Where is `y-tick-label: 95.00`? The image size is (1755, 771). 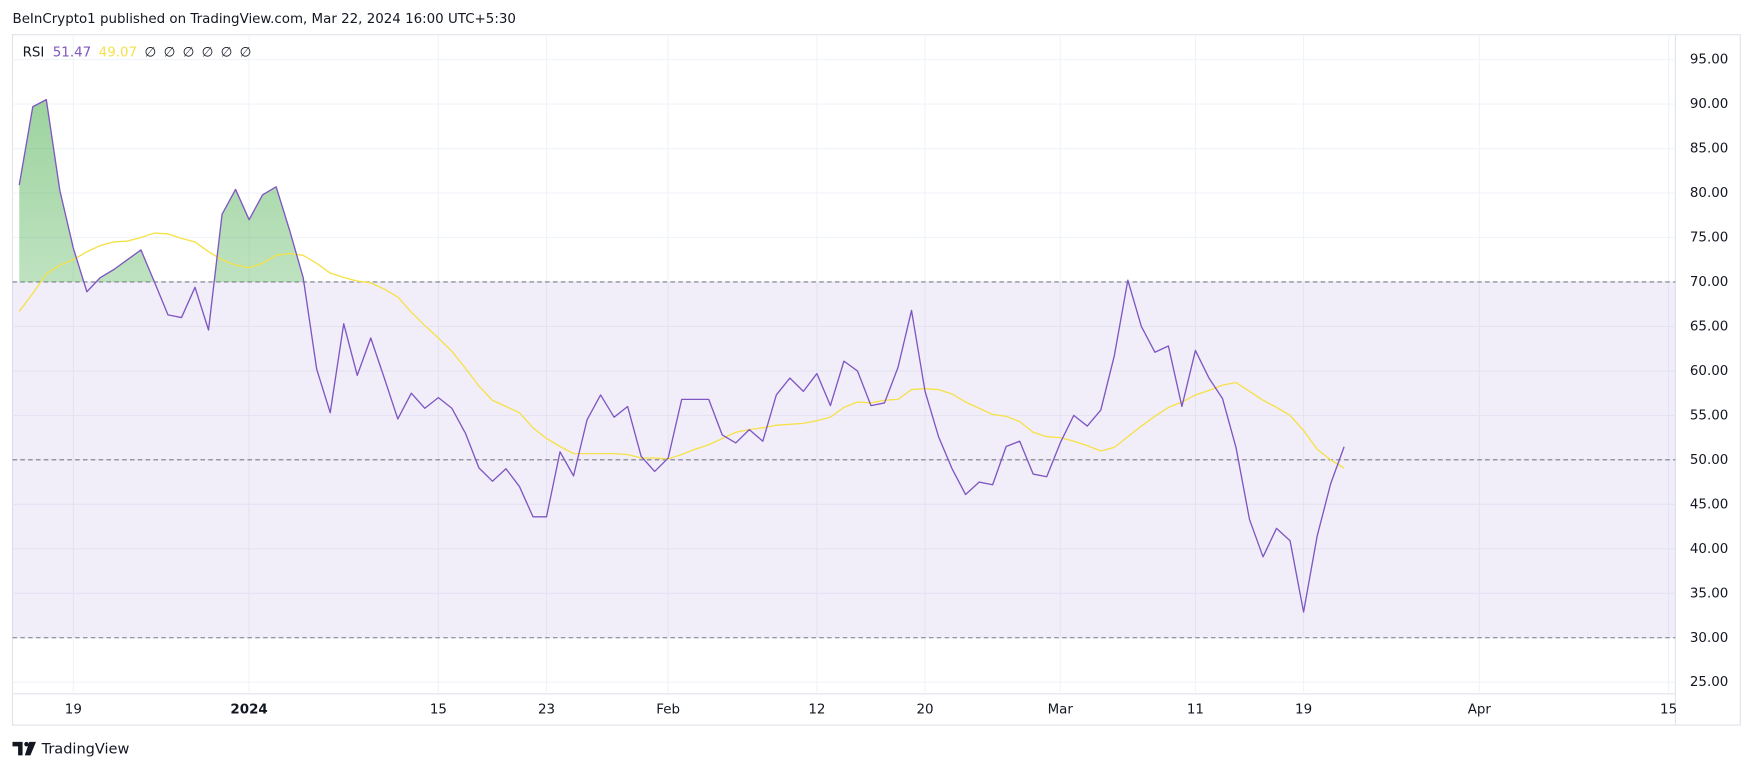 y-tick-label: 95.00 is located at coordinates (1709, 60).